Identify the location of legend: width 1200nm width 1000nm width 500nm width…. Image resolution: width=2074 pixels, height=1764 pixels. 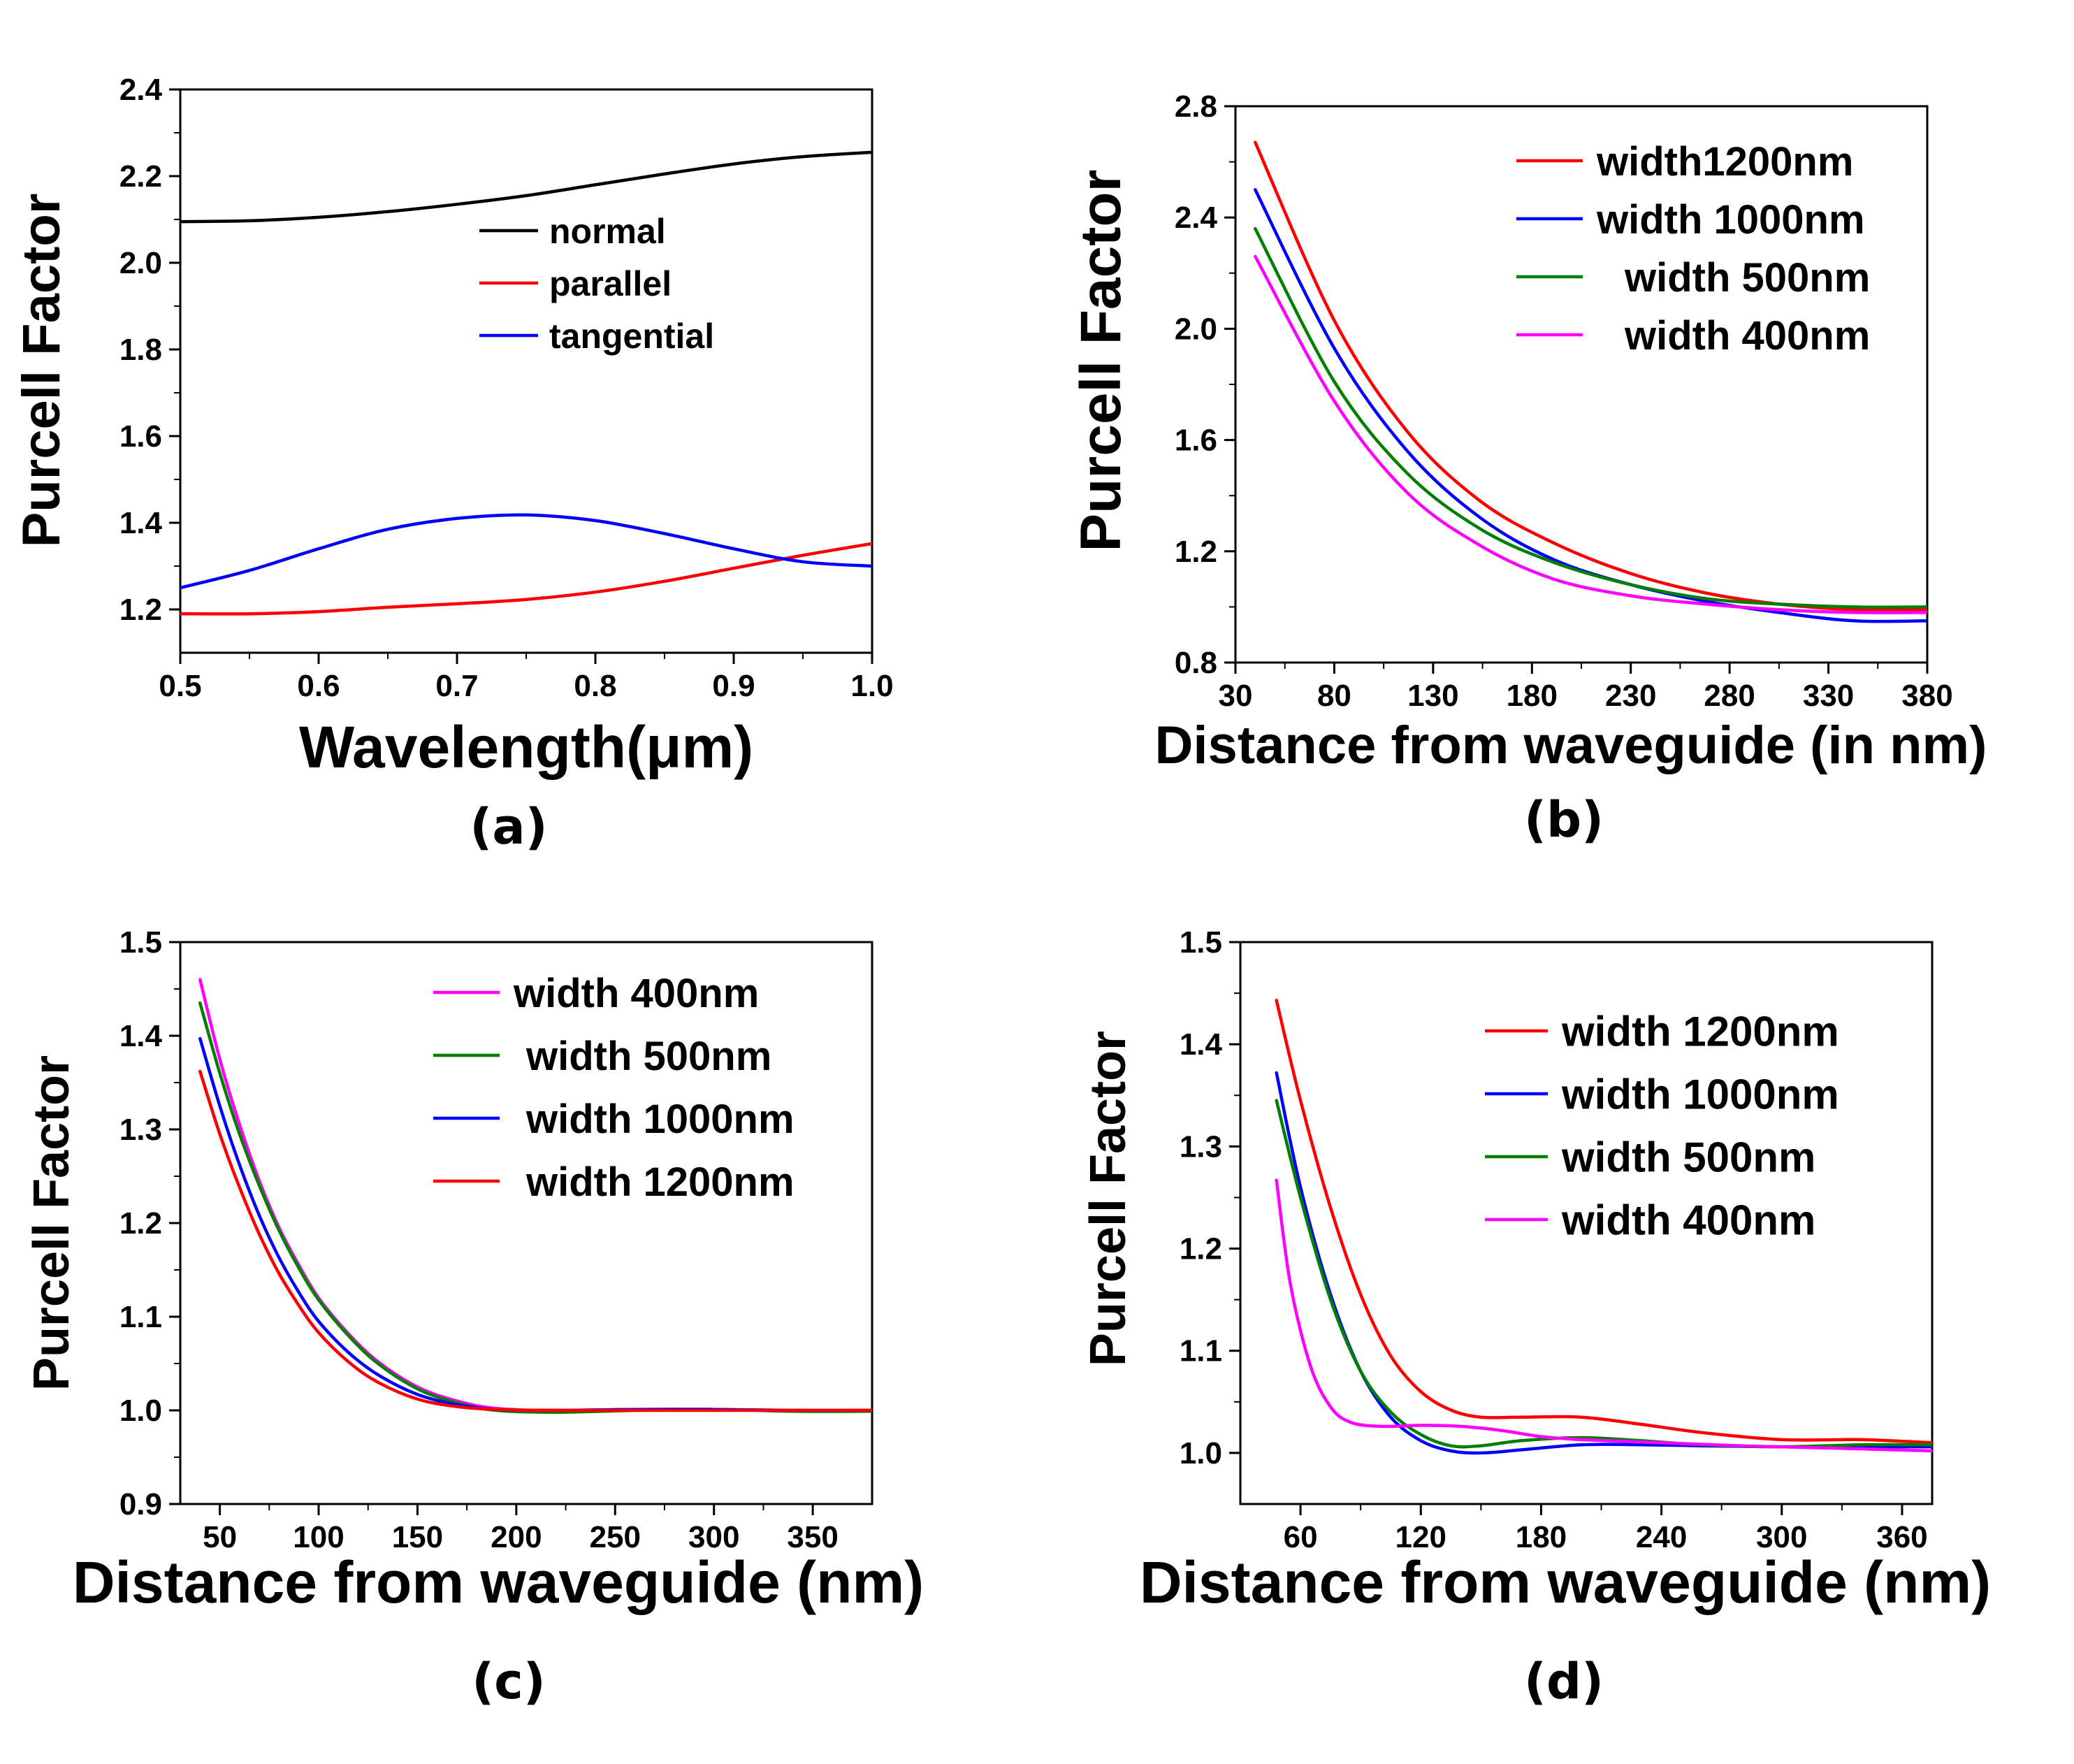
(1662, 1126).